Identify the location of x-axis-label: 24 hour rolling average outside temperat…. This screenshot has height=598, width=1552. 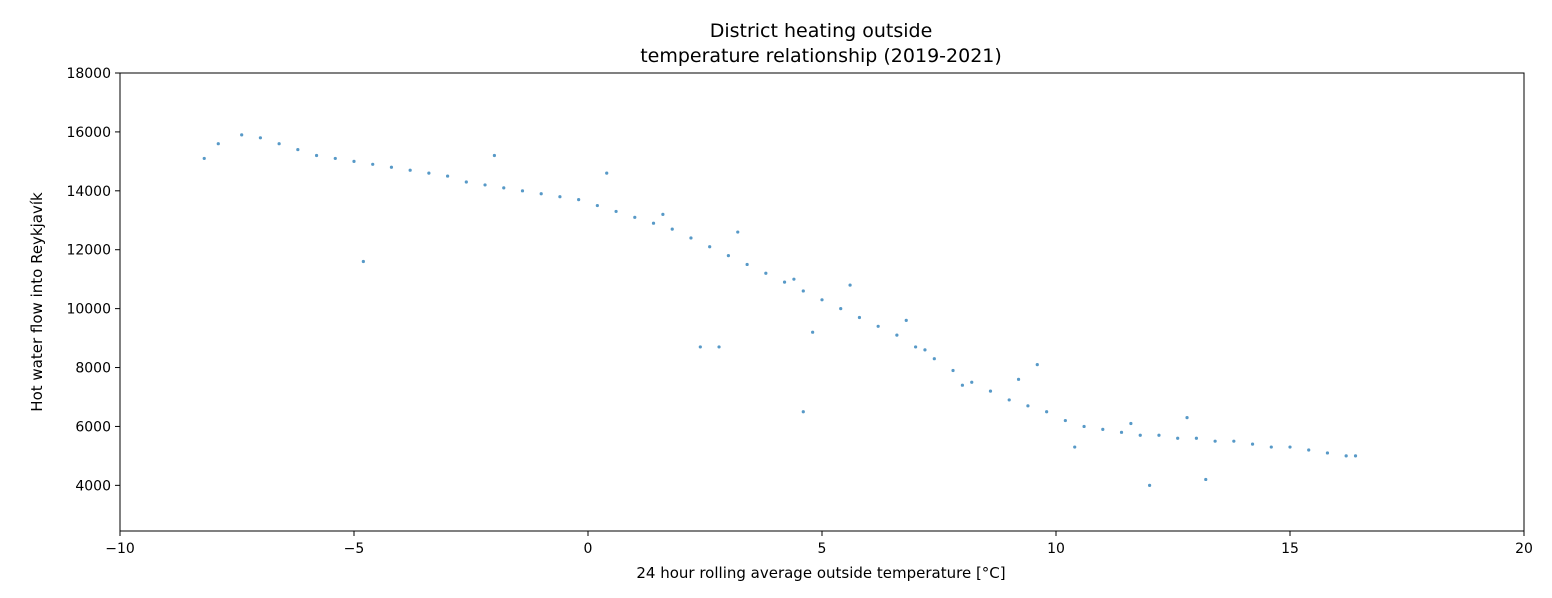
(820, 573).